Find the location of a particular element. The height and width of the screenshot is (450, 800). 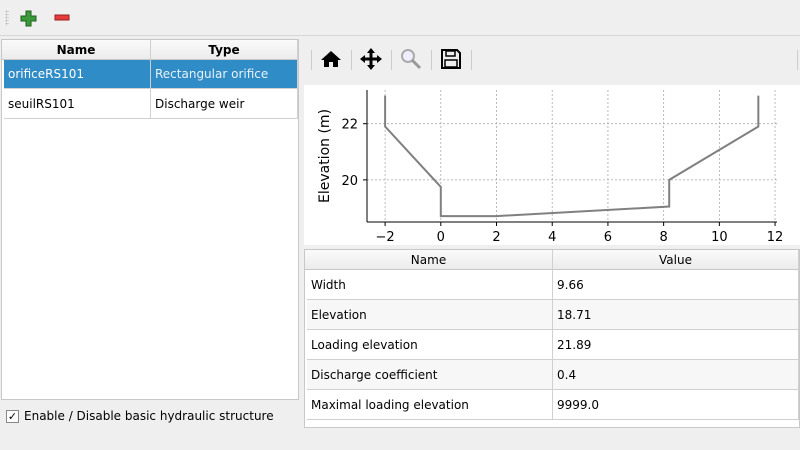

add-structure-button is located at coordinates (29, 18).